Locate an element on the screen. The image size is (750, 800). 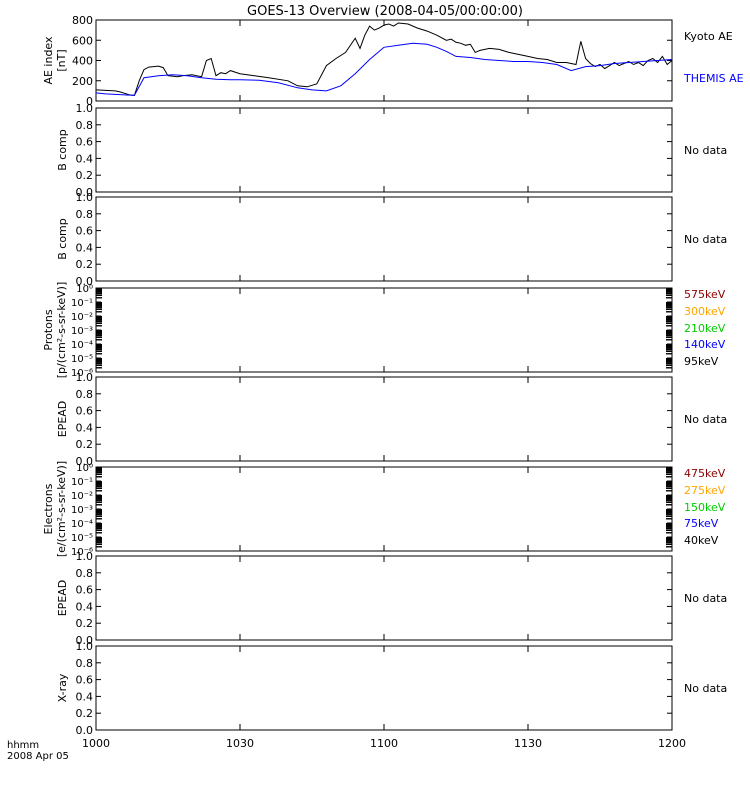
series-line-themis-ae is located at coordinates (384, 69).